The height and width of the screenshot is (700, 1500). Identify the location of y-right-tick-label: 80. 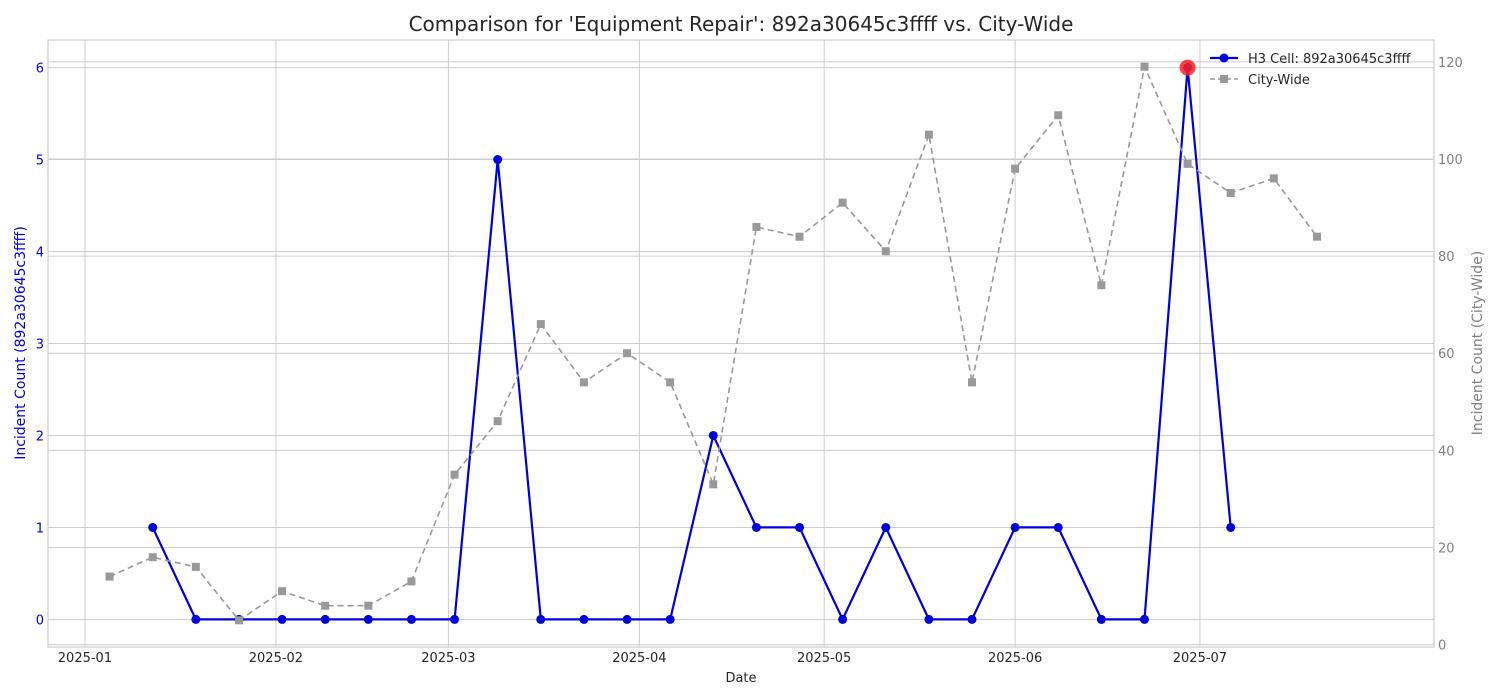
(1446, 257).